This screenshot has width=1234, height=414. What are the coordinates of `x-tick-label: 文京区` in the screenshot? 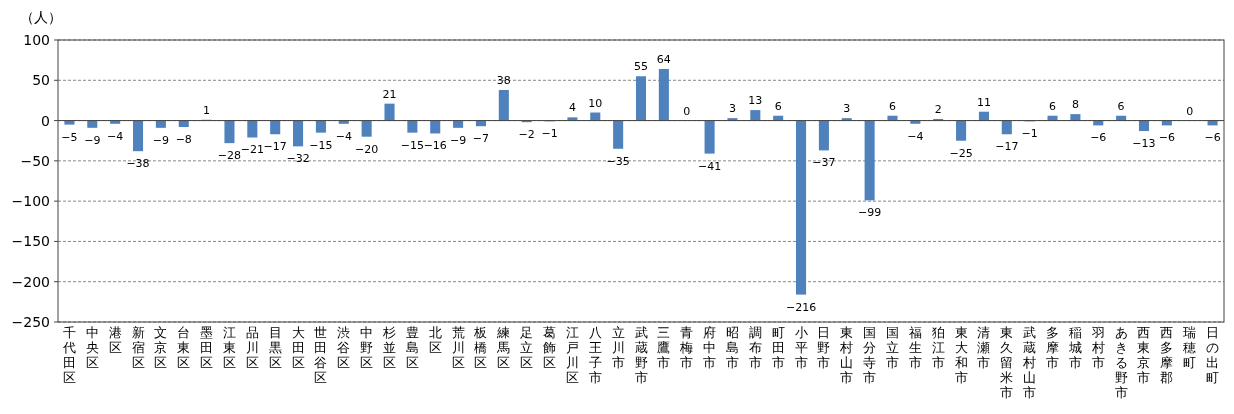 It's located at (161, 347).